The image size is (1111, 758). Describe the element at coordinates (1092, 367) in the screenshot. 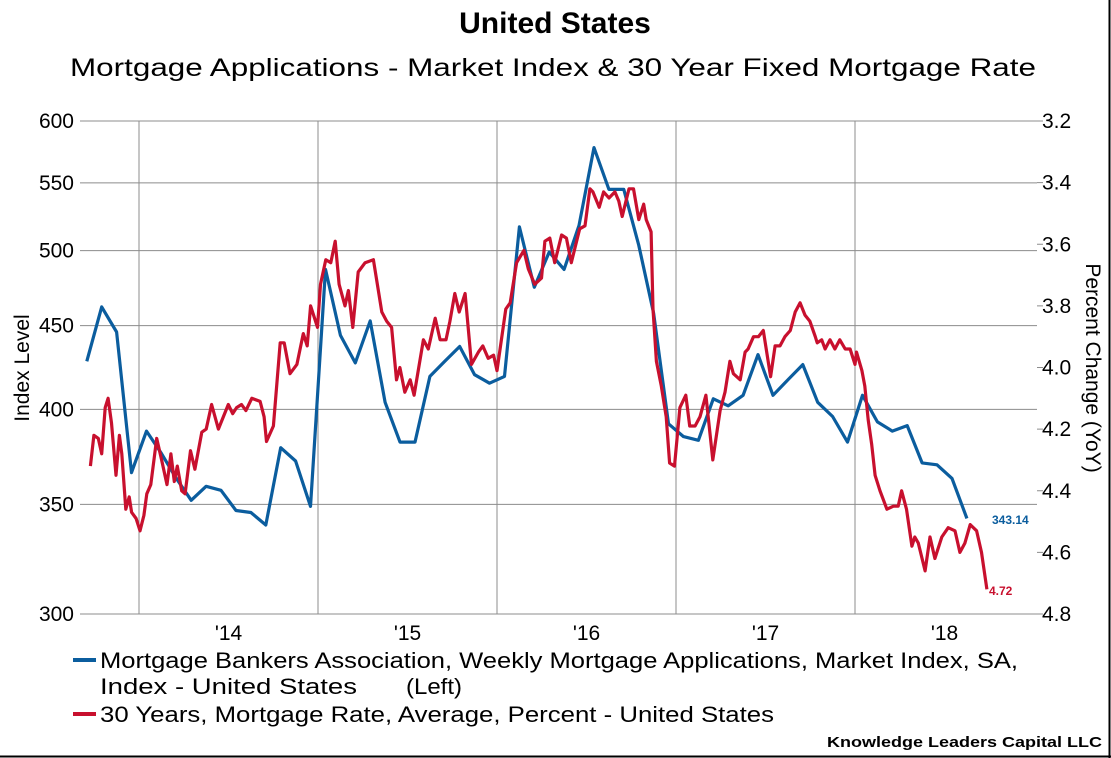

I see `right-axis-title: Percent Change (YoY)` at that location.